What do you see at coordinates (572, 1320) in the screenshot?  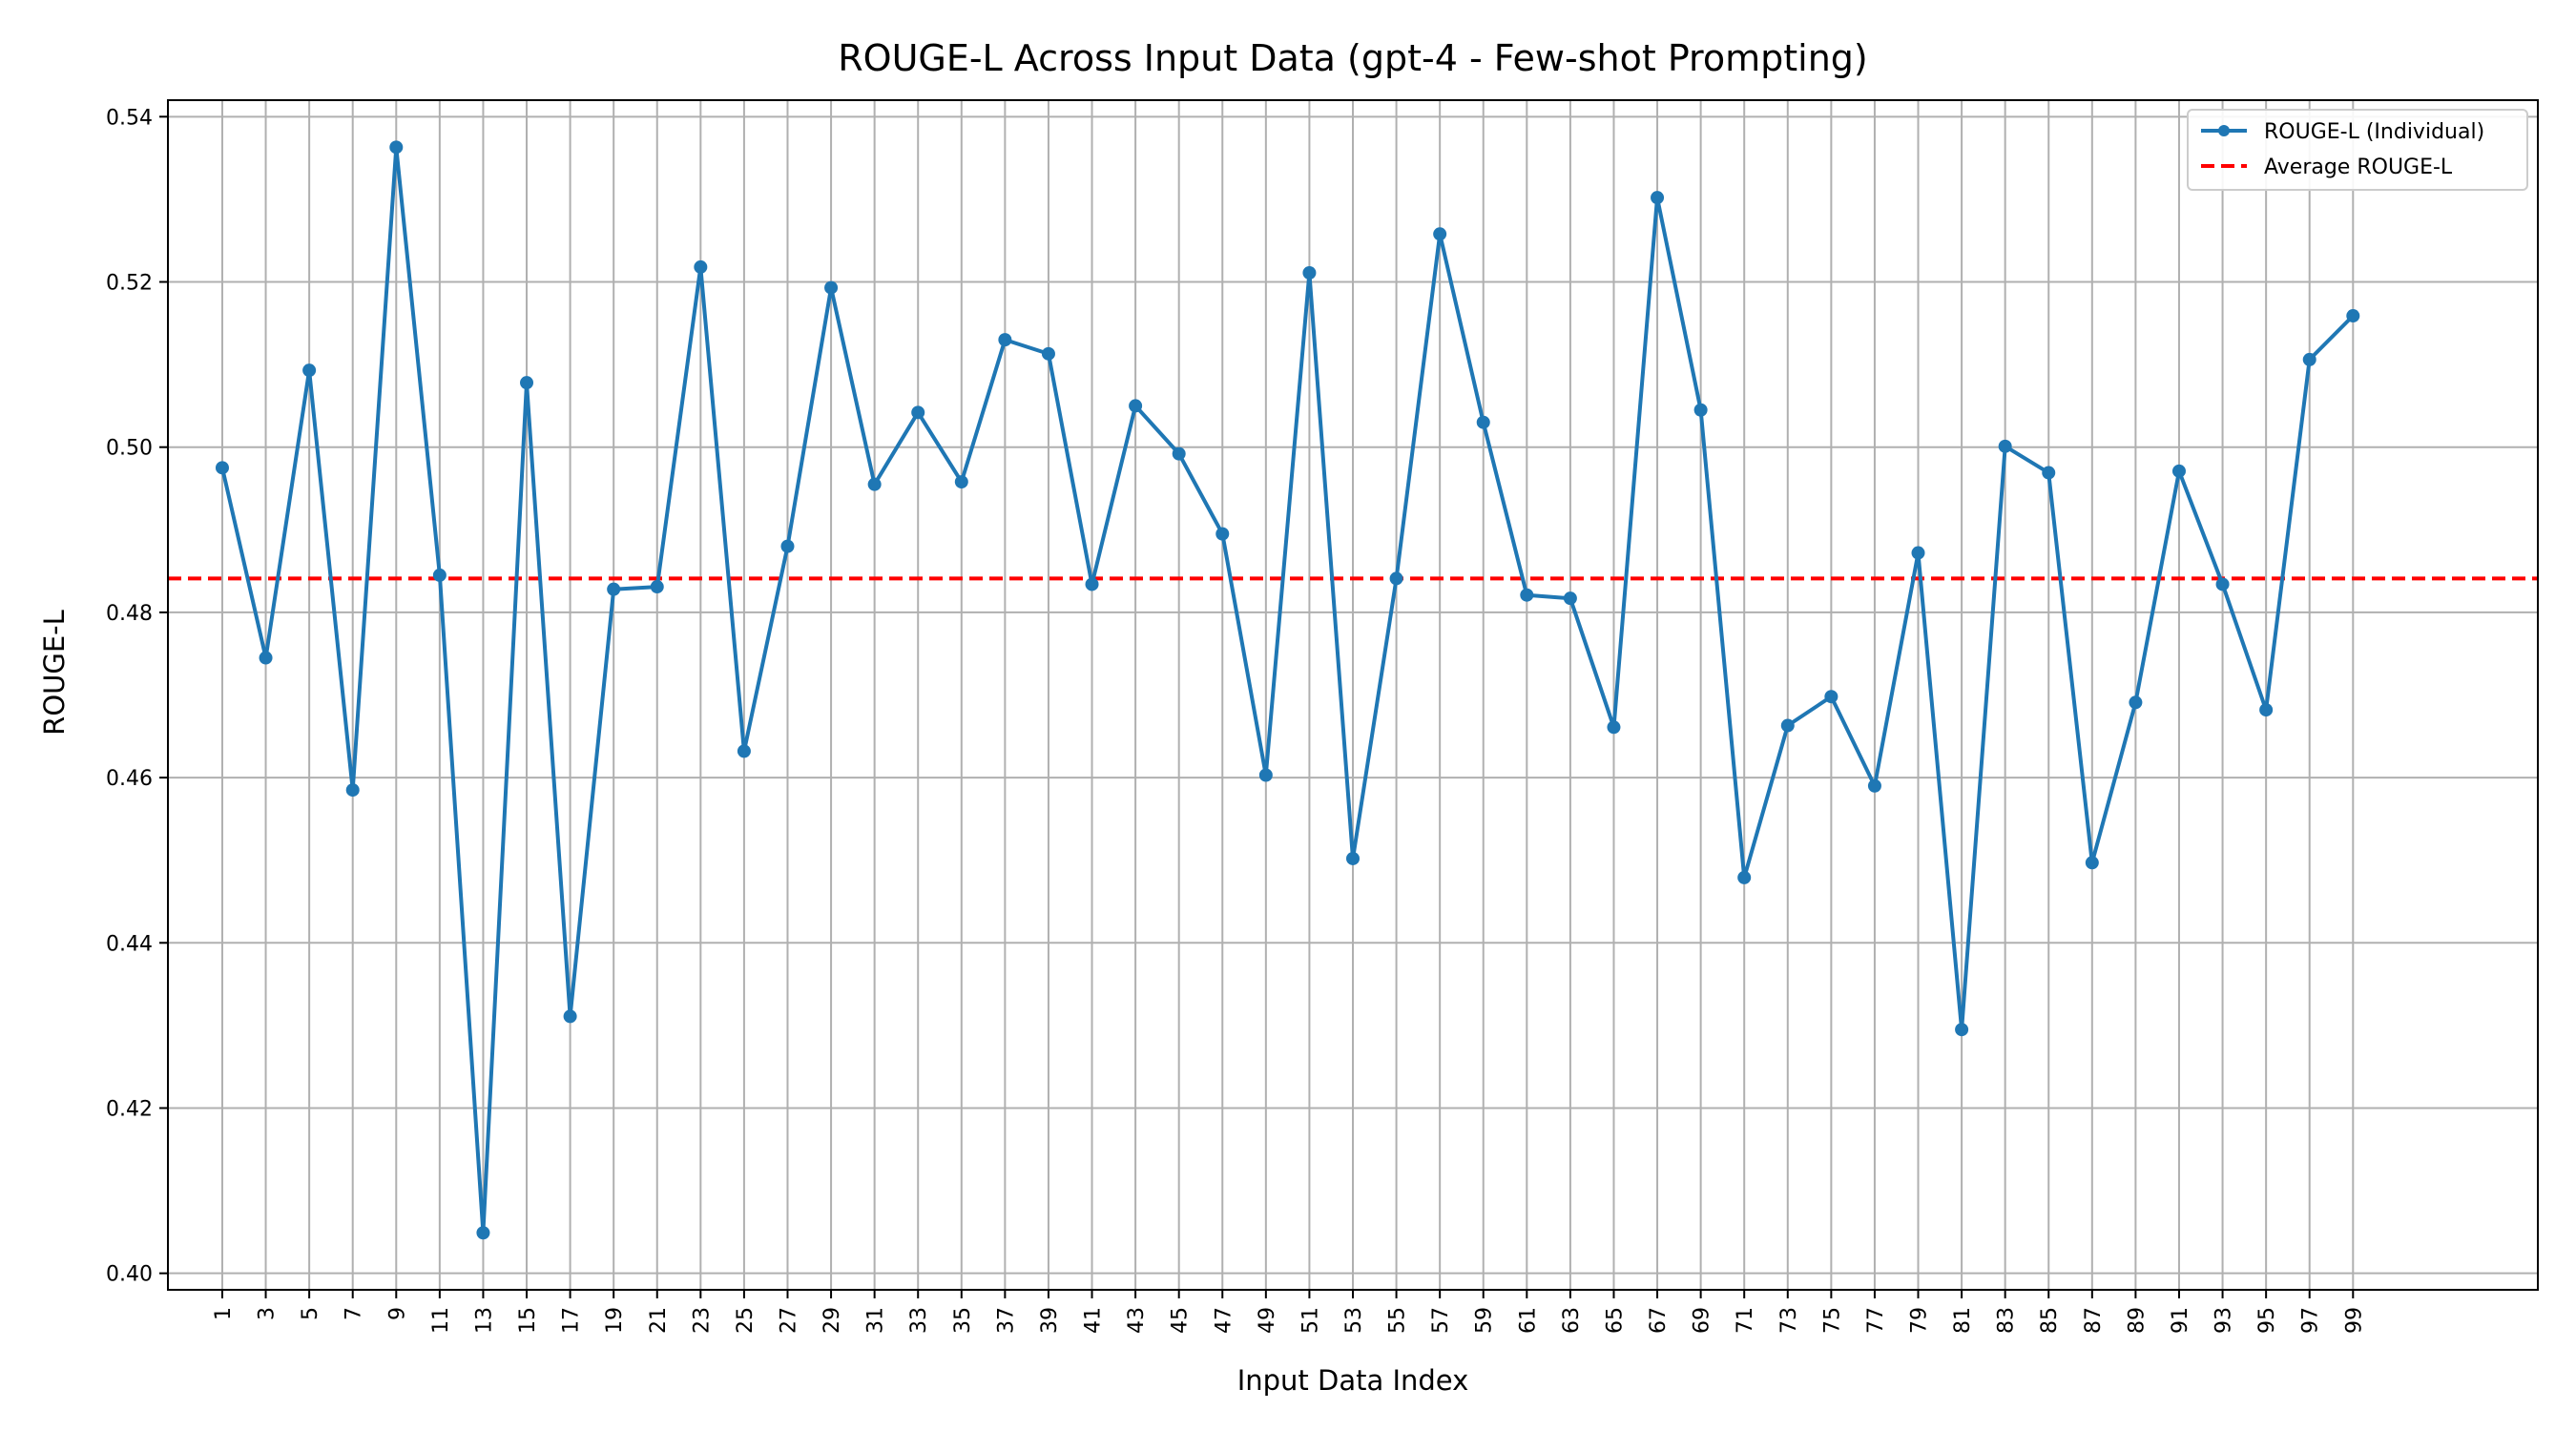 I see `x-tick-label: 17` at bounding box center [572, 1320].